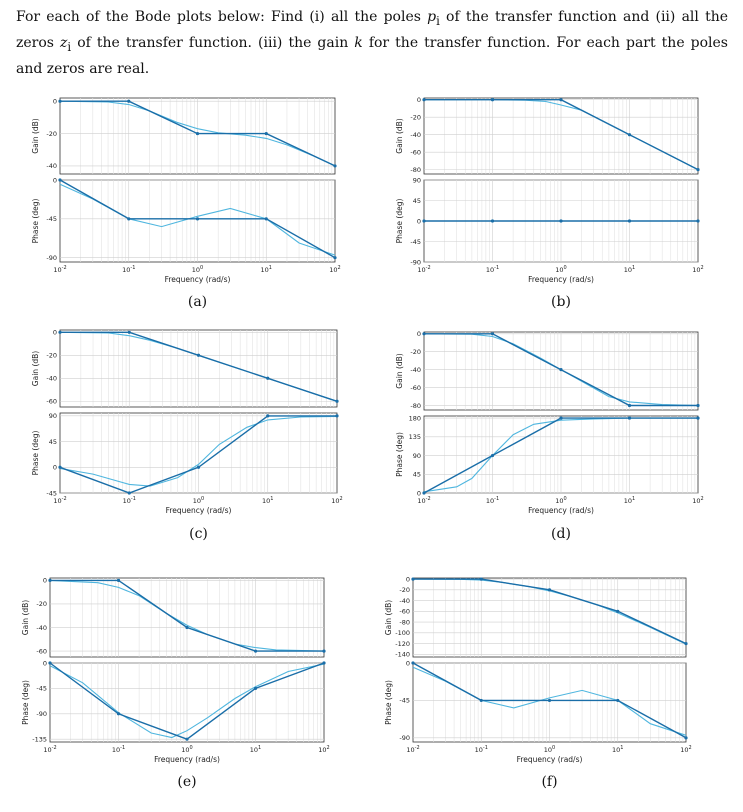 This screenshot has width=743, height=812. Describe the element at coordinates (197, 302) in the screenshot. I see `plot-a-caption: (a)` at that location.